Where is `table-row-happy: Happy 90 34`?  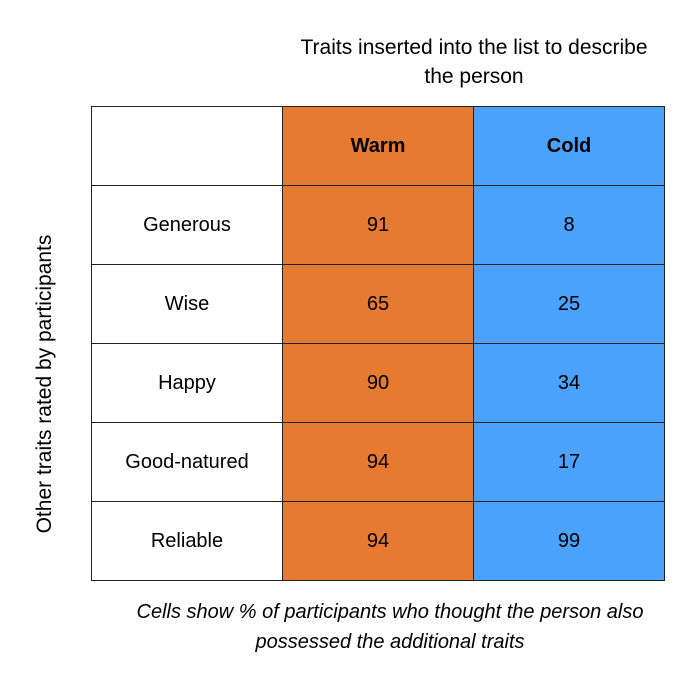
table-row-happy: Happy 90 34 is located at coordinates (378, 383).